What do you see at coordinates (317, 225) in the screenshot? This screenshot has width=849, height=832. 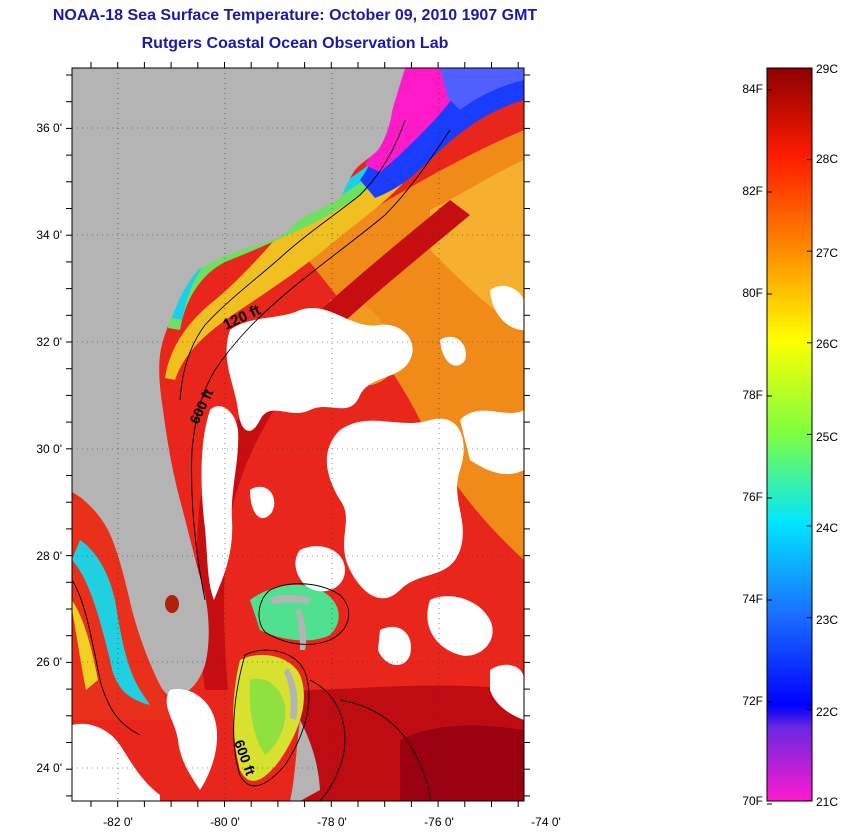 I see `shelf-yellow-band` at bounding box center [317, 225].